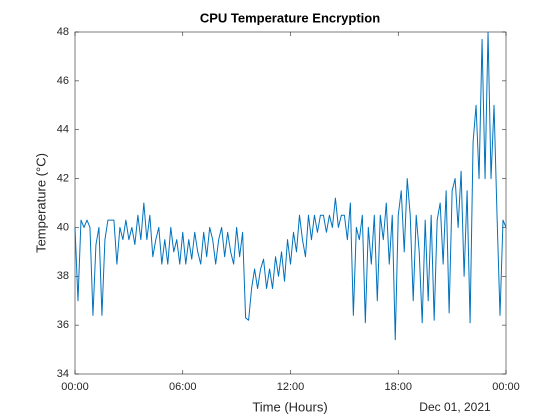 Image resolution: width=560 pixels, height=420 pixels. What do you see at coordinates (63, 276) in the screenshot?
I see `y-tick-label: 38` at bounding box center [63, 276].